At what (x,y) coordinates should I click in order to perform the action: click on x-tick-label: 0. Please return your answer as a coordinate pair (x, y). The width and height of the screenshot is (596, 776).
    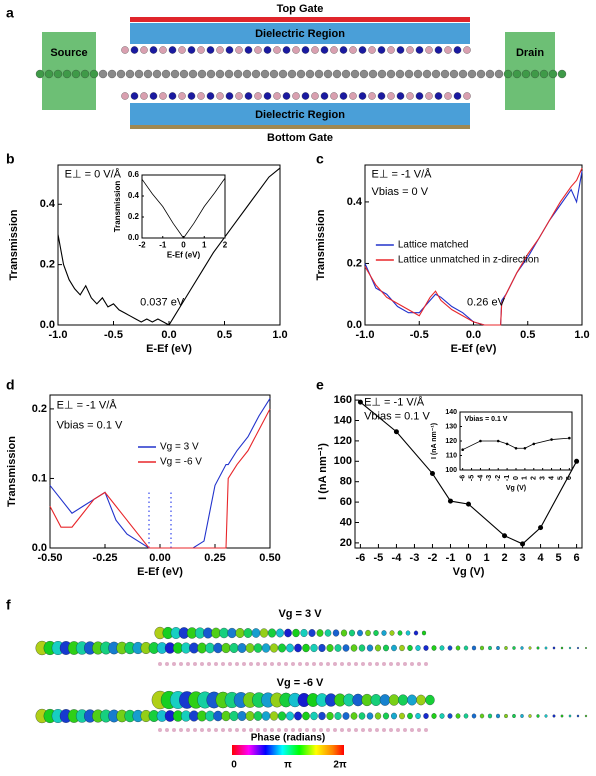
    Looking at the image, I should click on (468, 558).